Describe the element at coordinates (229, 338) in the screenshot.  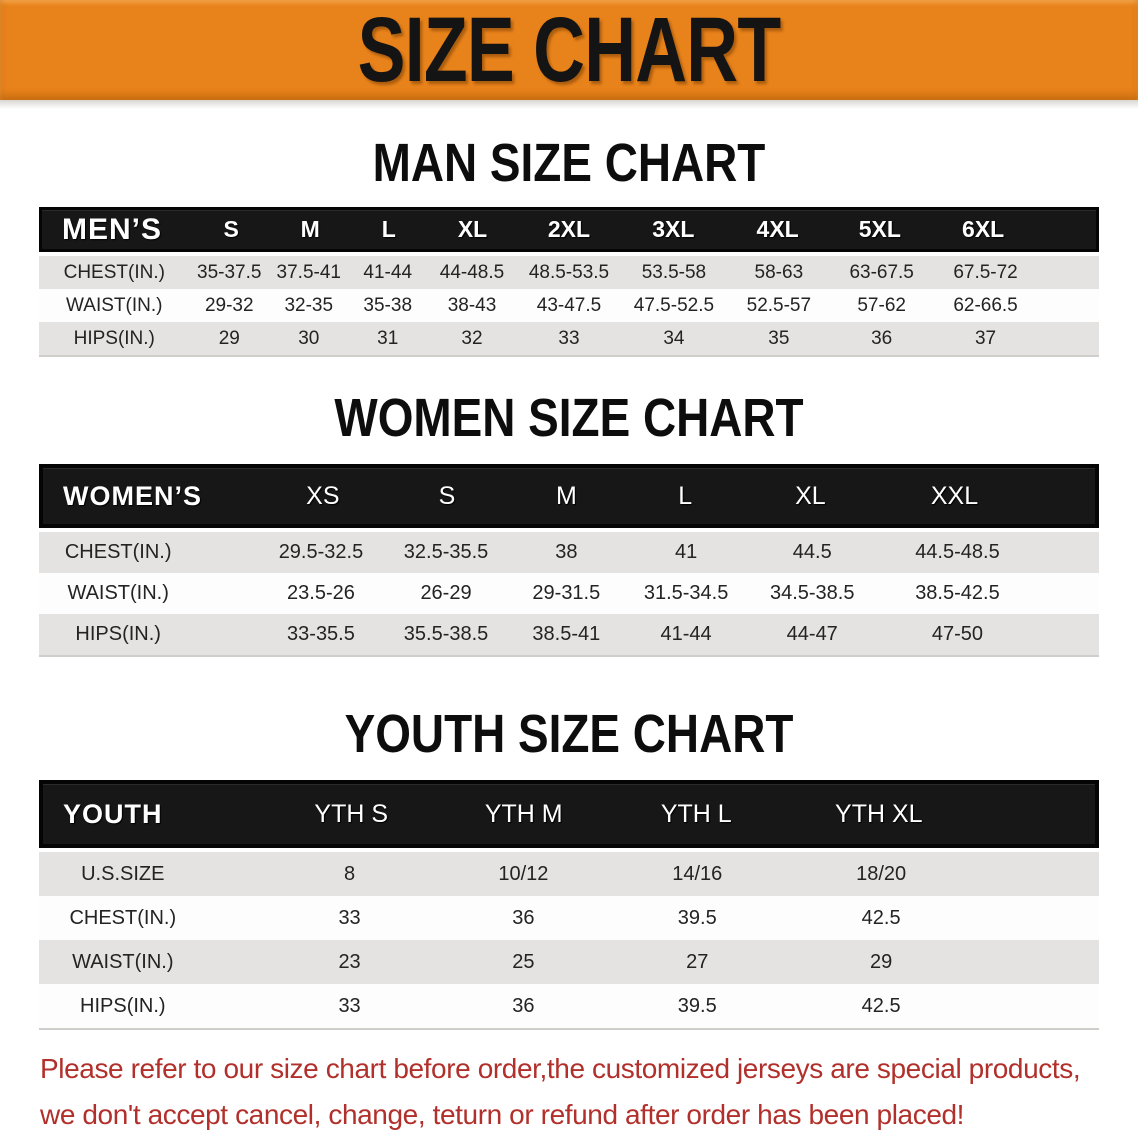
I see `table-cell: 29` at that location.